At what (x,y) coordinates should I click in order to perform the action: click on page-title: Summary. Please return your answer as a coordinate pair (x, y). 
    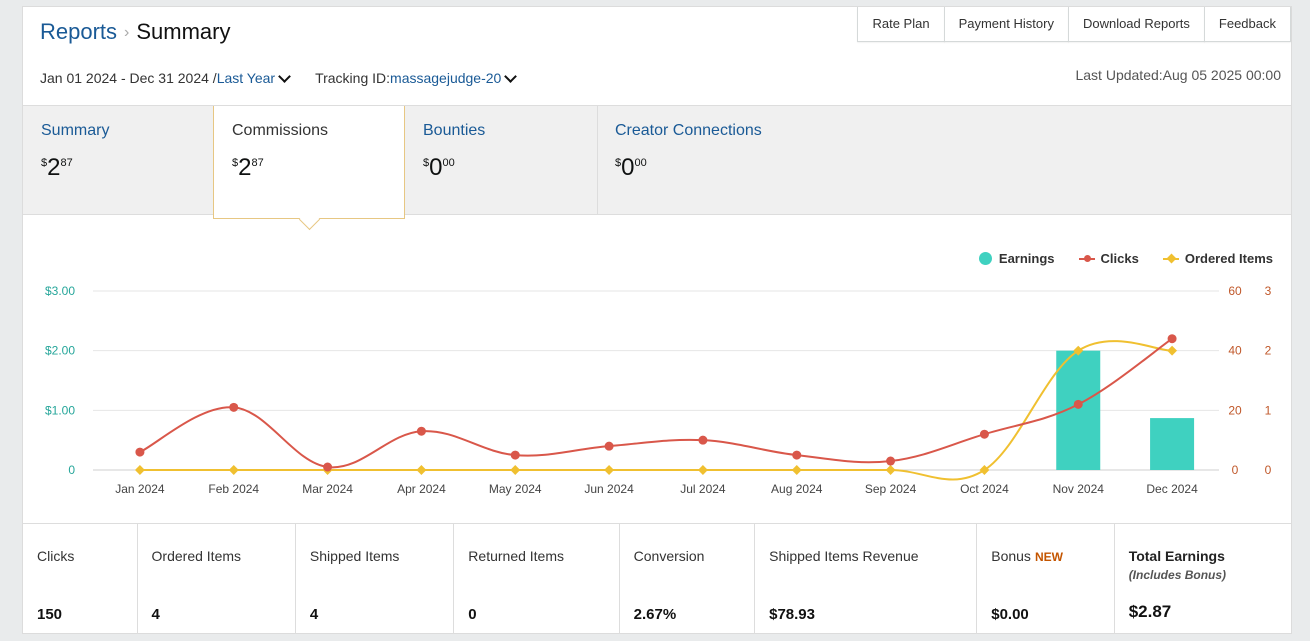
    Looking at the image, I should click on (183, 31).